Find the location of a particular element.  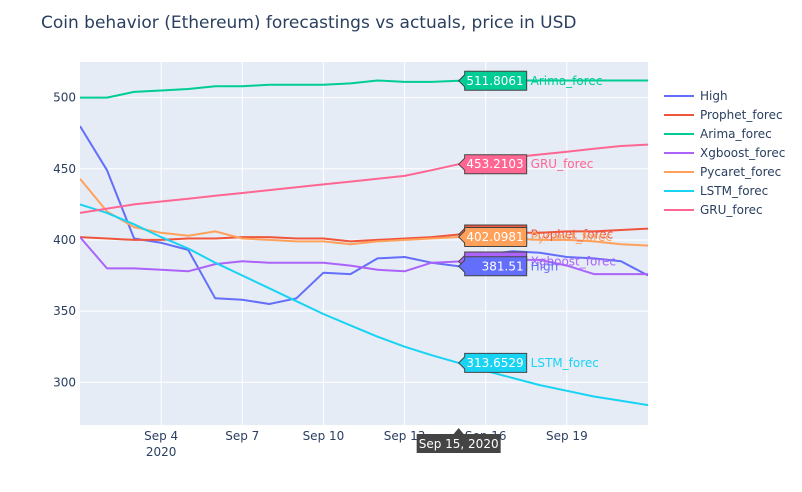

series-line-gru-forec is located at coordinates (364, 178).